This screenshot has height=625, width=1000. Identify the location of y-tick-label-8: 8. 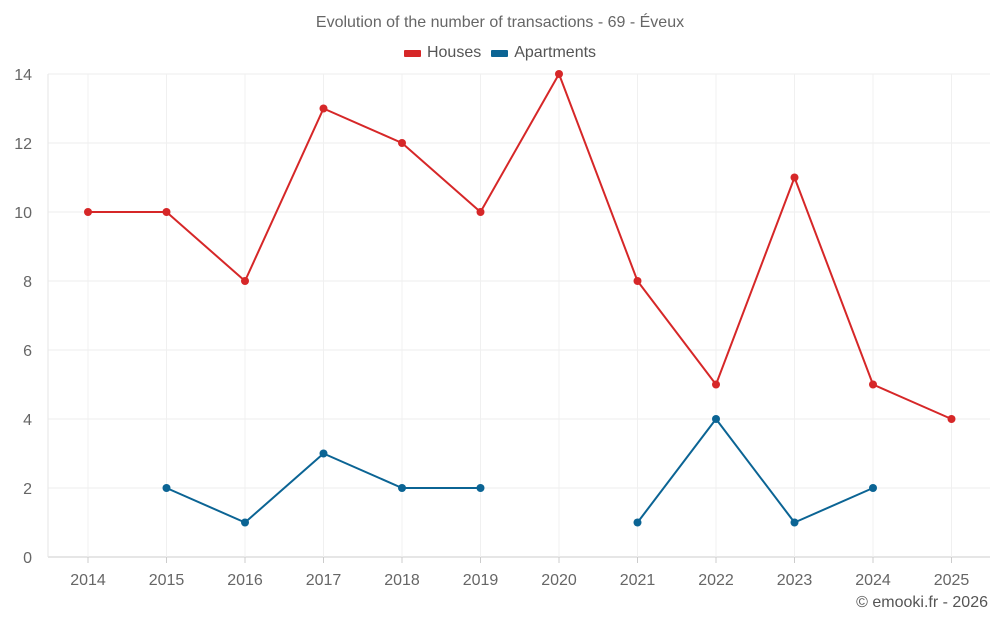
(27, 282).